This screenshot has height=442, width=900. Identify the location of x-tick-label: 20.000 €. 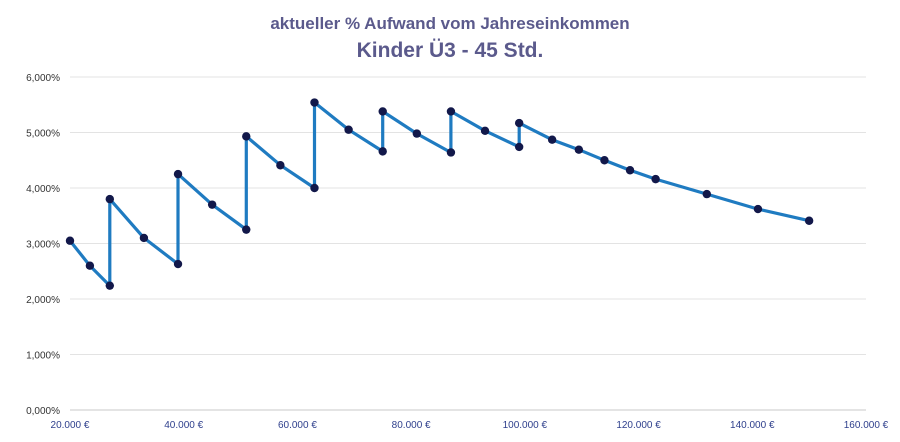
(70, 425).